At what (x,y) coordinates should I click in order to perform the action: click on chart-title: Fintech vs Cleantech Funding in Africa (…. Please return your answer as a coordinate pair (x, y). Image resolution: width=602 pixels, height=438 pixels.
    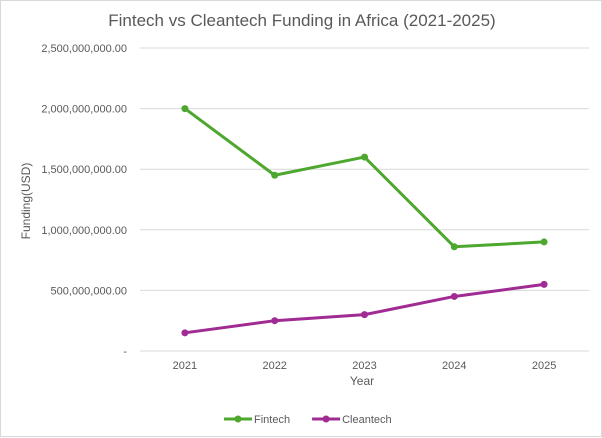
    Looking at the image, I should click on (301, 20).